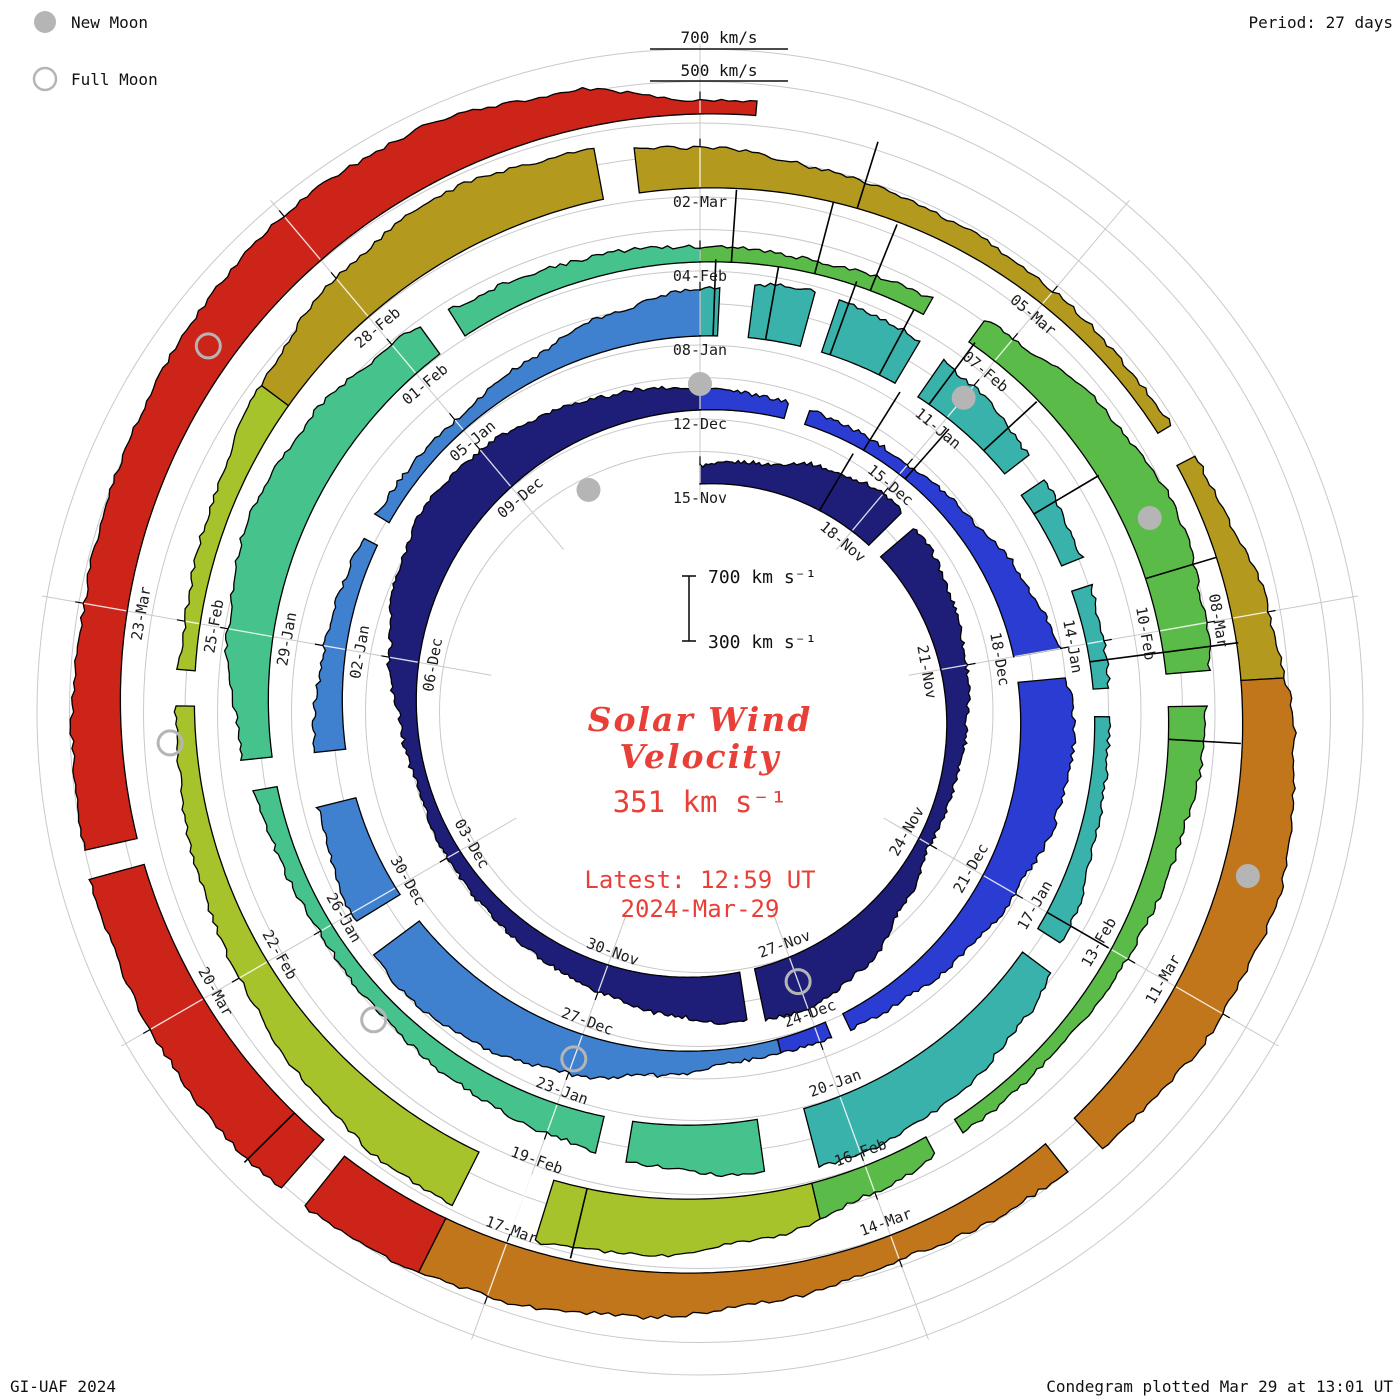  Describe the element at coordinates (700, 424) in the screenshot. I see `date-label: 12-Dec` at that location.